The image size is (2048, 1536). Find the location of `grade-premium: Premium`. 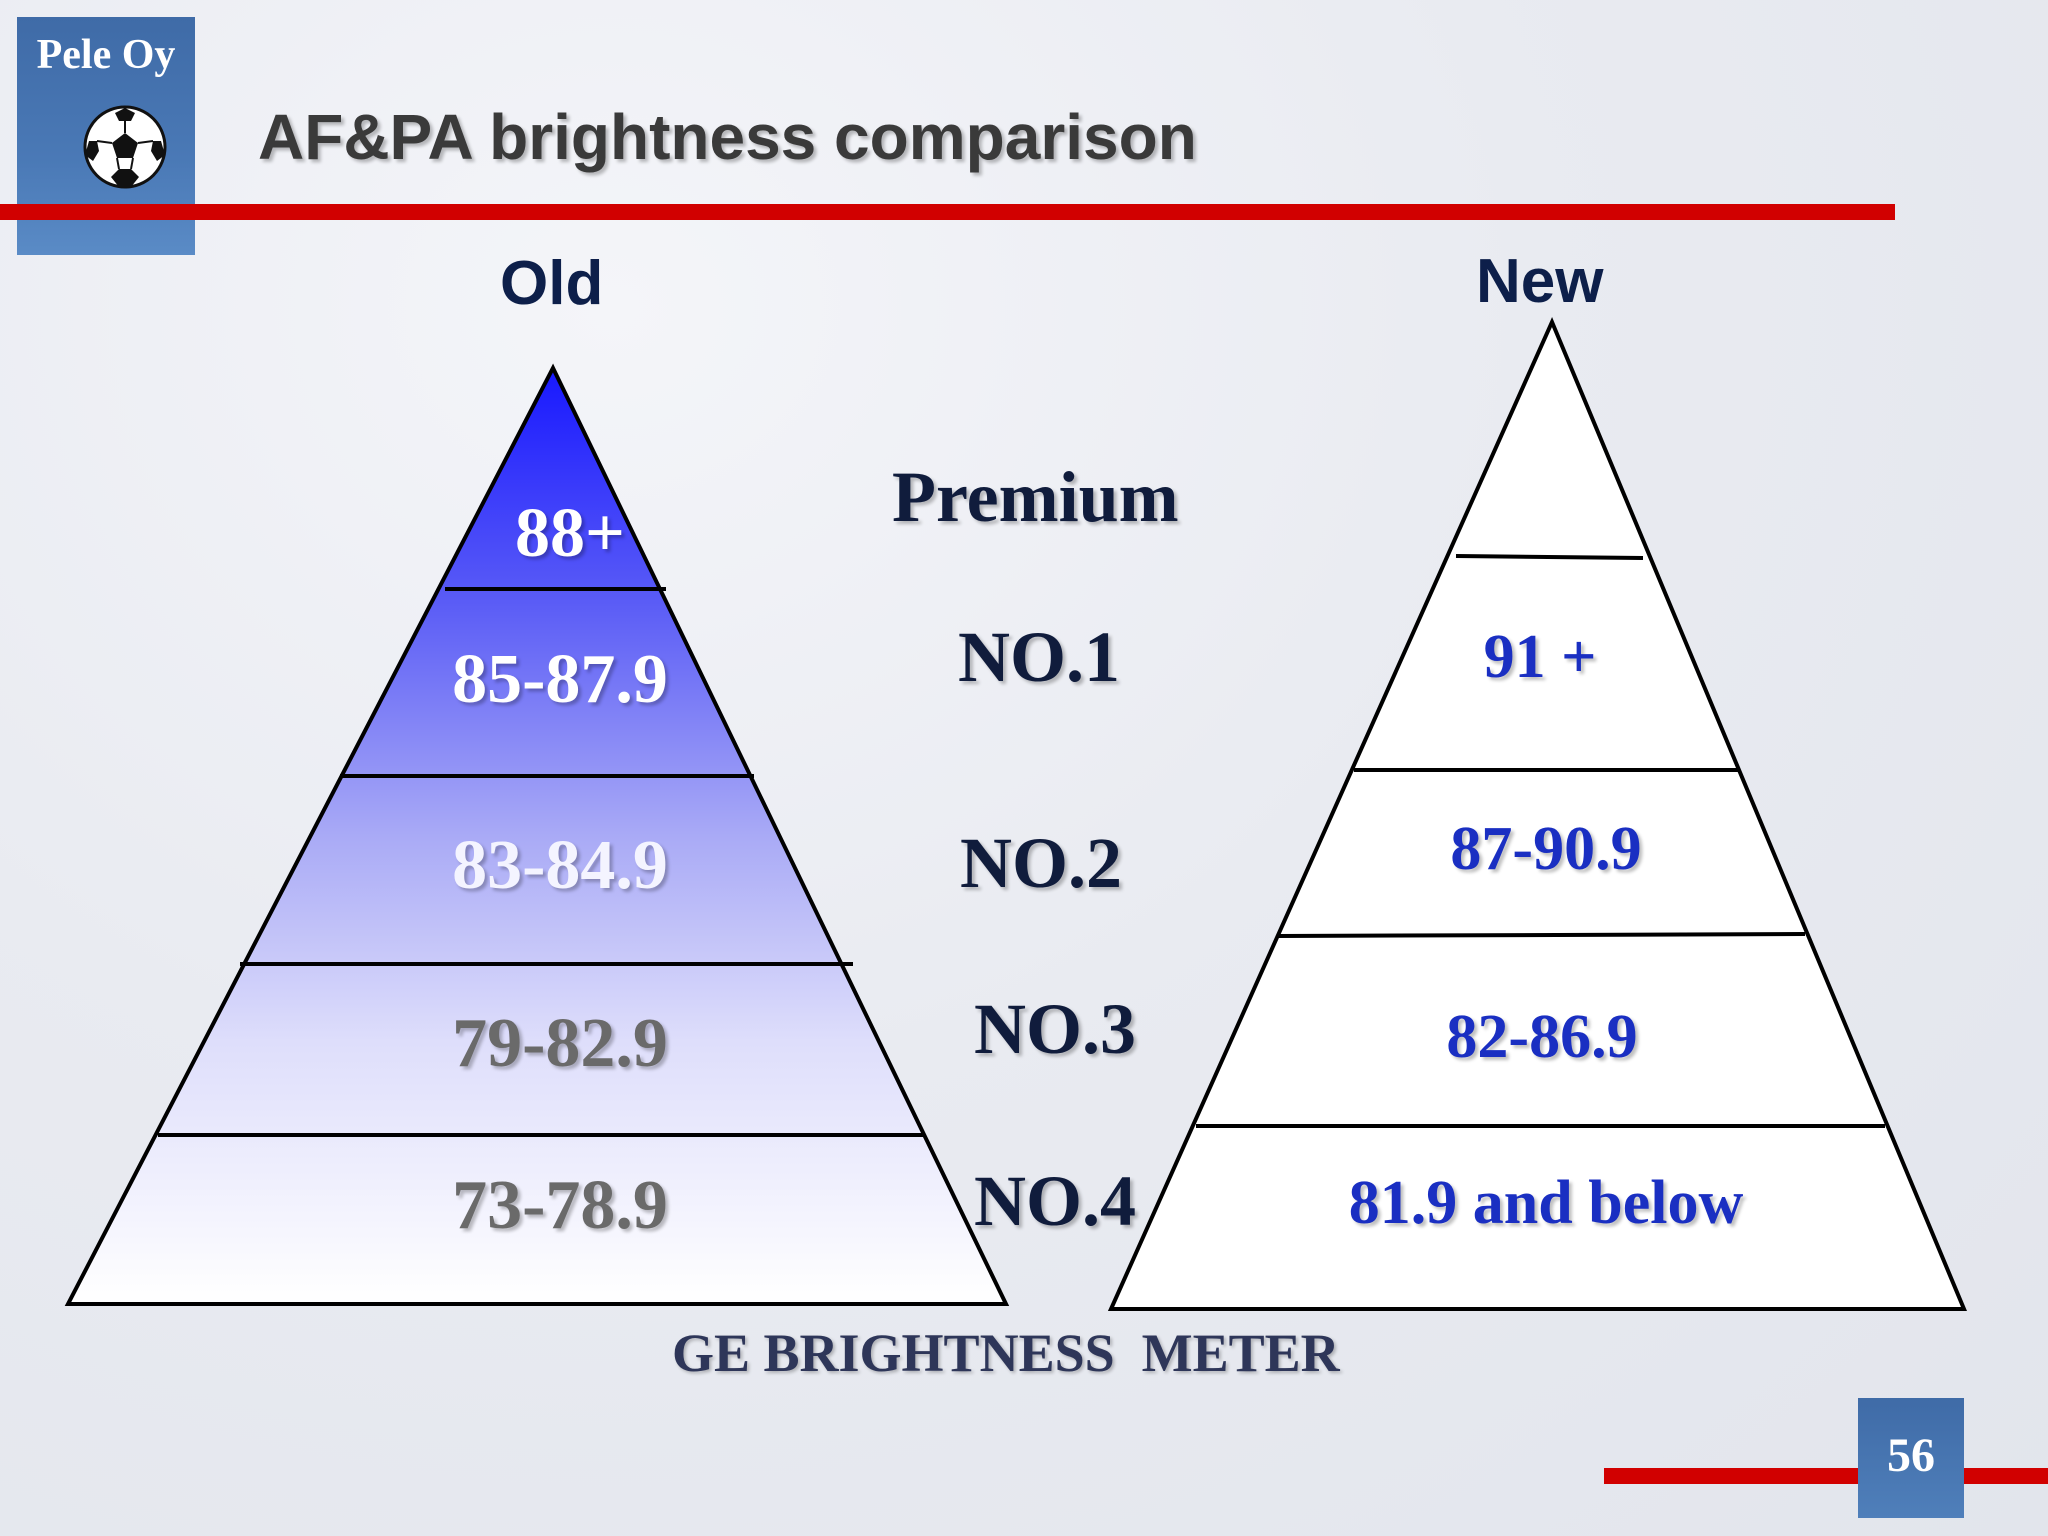

grade-premium: Premium is located at coordinates (1035, 497).